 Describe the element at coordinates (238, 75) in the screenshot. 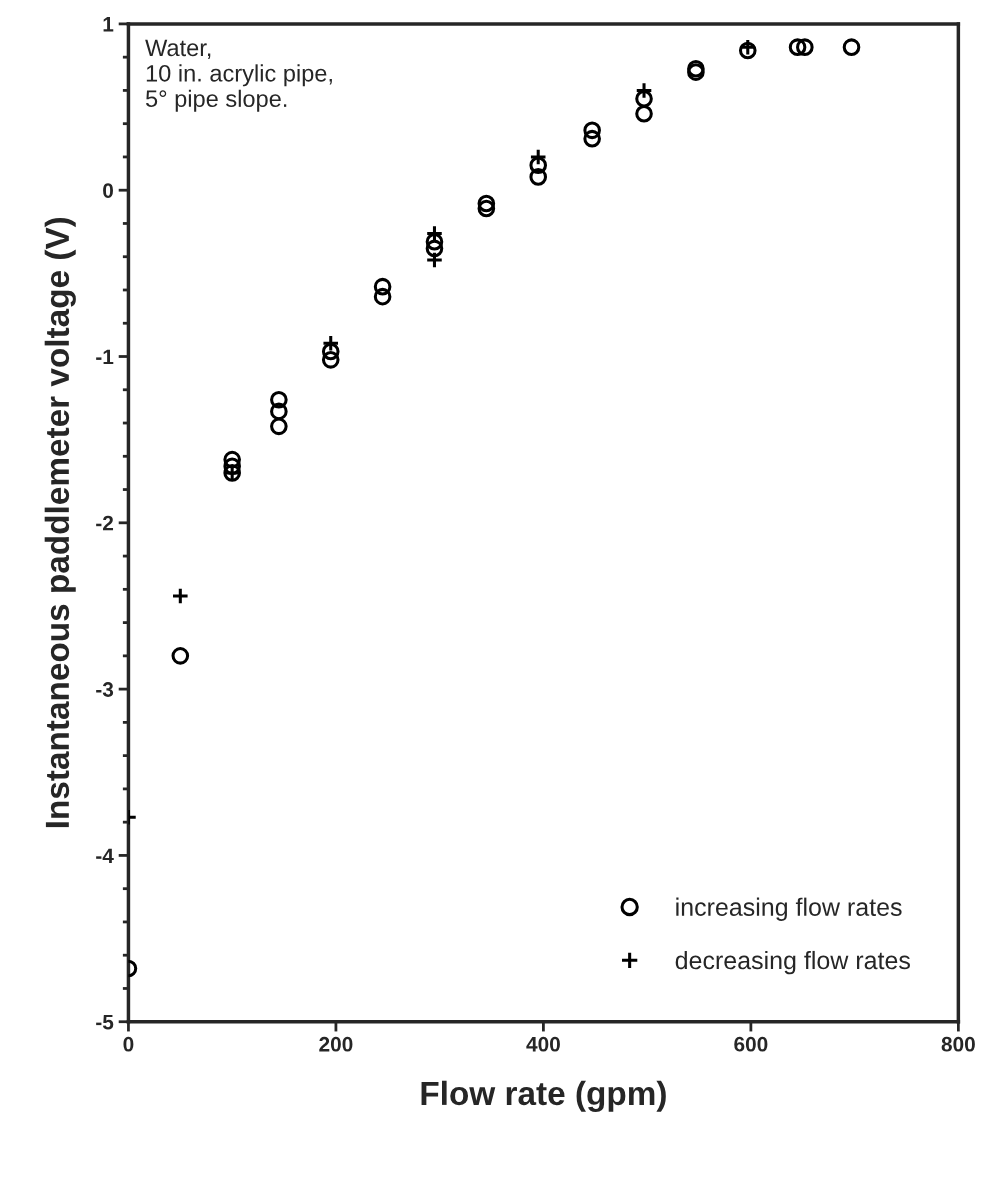

I see `annotation: Water, 10 in. acrylic pipe, 5° pipe slope.` at that location.